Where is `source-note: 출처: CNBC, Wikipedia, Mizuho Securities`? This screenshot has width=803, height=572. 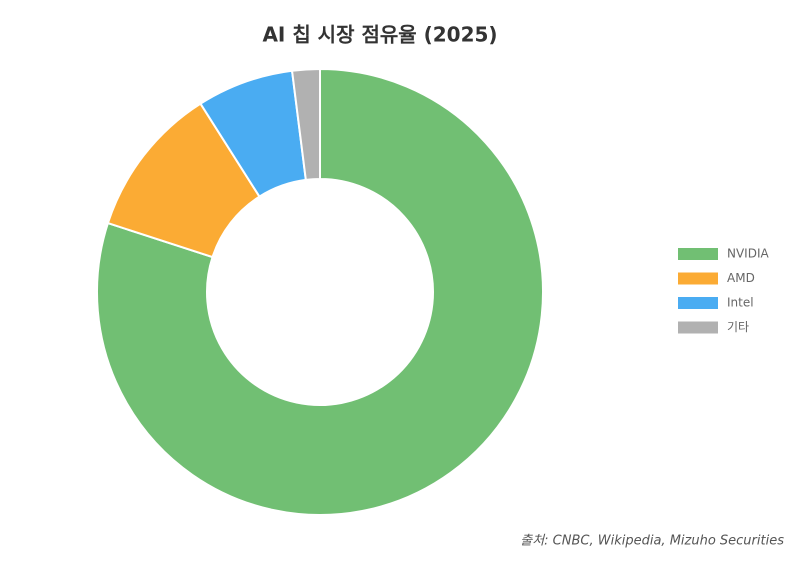 source-note: 출처: CNBC, Wikipedia, Mizuho Securities is located at coordinates (652, 541).